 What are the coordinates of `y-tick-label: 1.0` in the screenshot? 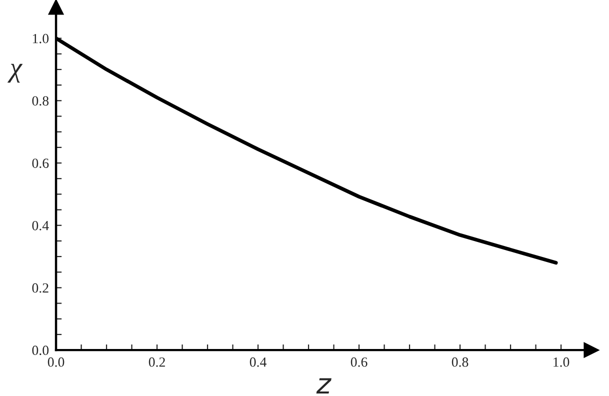 It's located at (40, 39).